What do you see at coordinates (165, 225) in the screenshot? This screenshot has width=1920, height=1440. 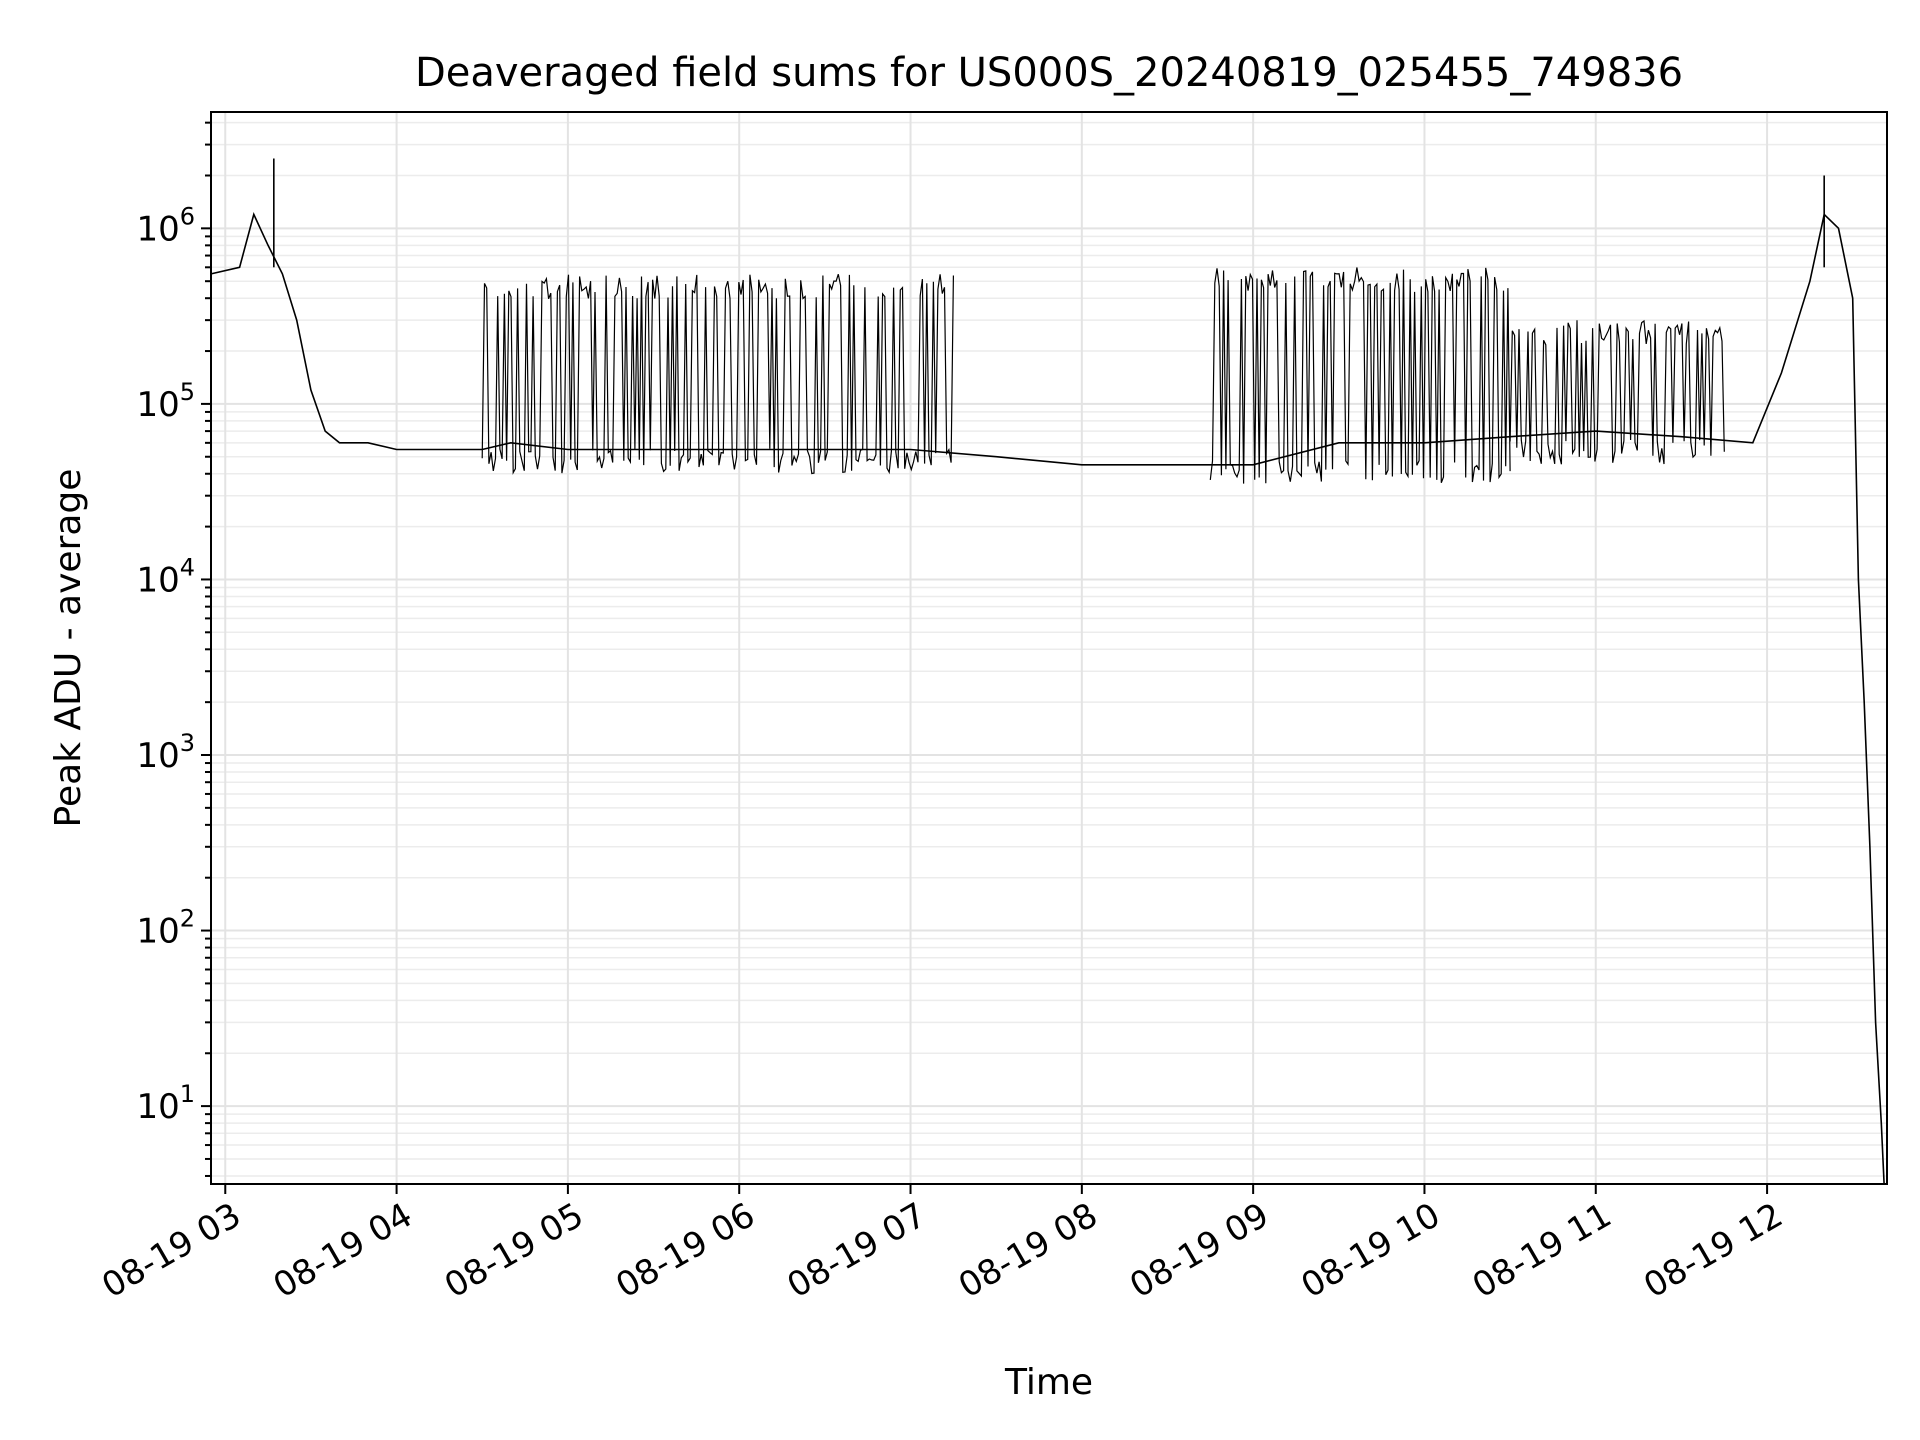 I see `y-tick-label: 10⁶` at bounding box center [165, 225].